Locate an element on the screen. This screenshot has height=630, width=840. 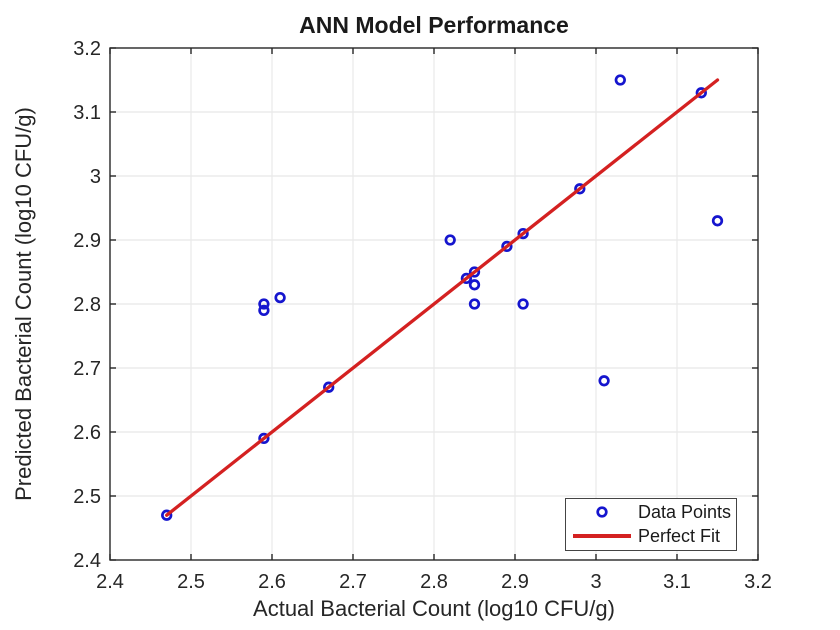
legend-circle-marker-icon is located at coordinates (602, 512).